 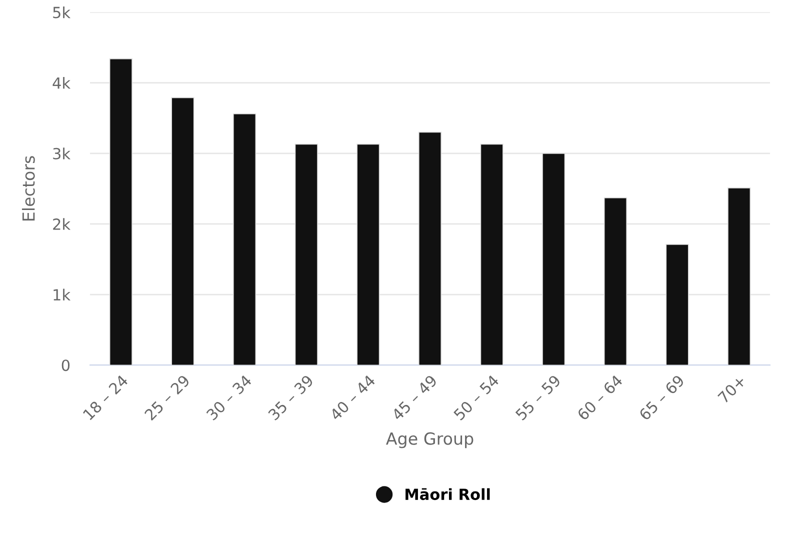 What do you see at coordinates (62, 224) in the screenshot?
I see `y-tick-label: 2k` at bounding box center [62, 224].